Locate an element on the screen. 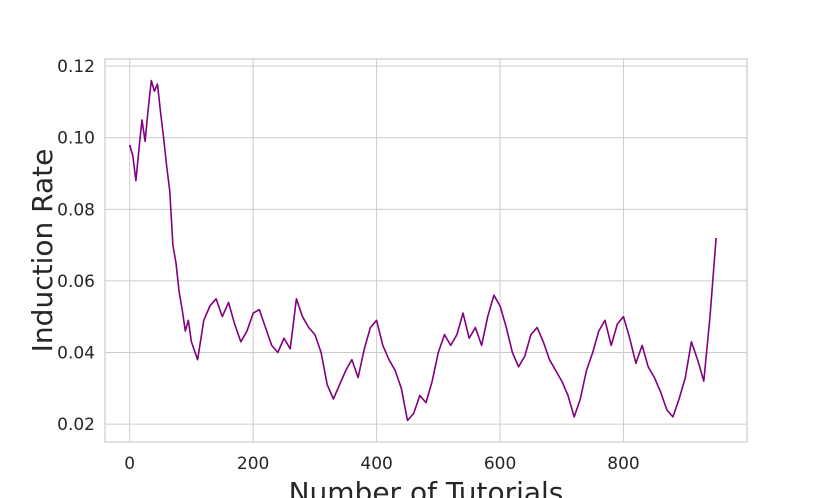 The width and height of the screenshot is (830, 498). x-tick-label: 0 is located at coordinates (129, 464).